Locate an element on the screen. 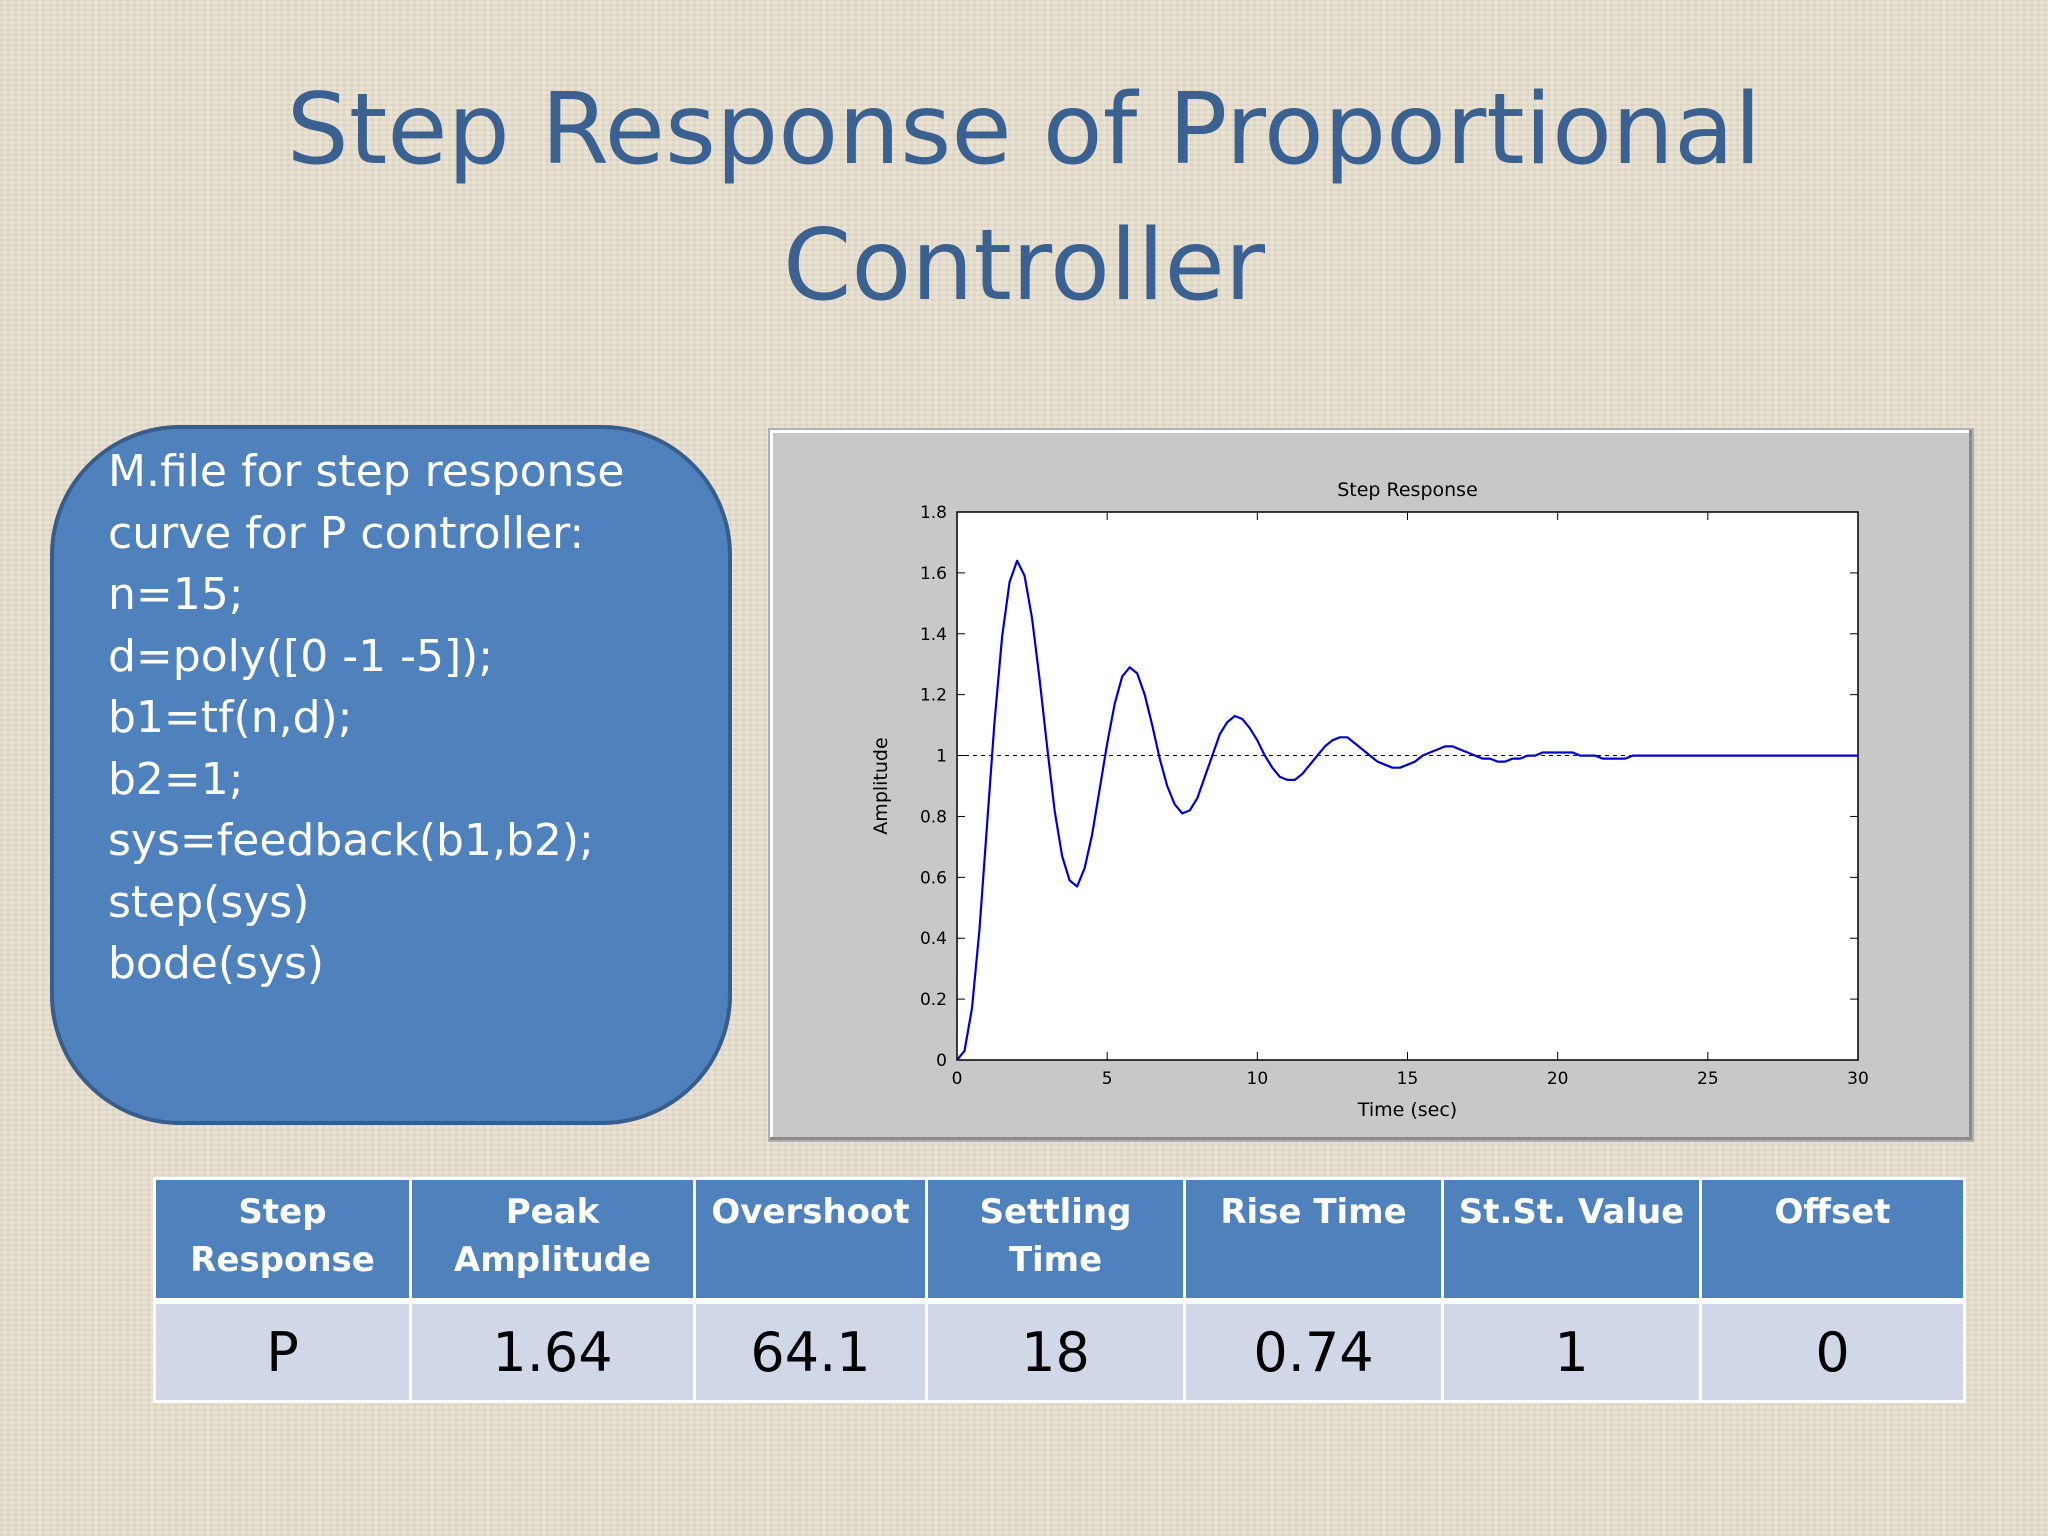 Image resolution: width=2048 pixels, height=1536 pixels. x-tick-label: 5 is located at coordinates (1107, 1079).